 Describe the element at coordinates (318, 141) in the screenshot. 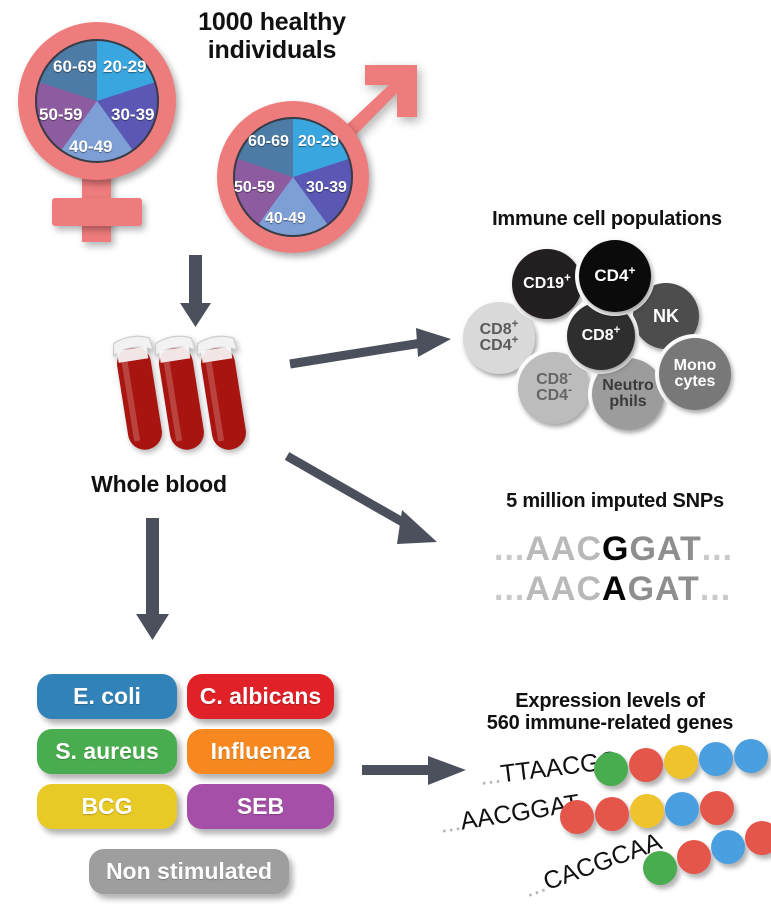

I see `male-pie-label-20-29: 20-29` at that location.